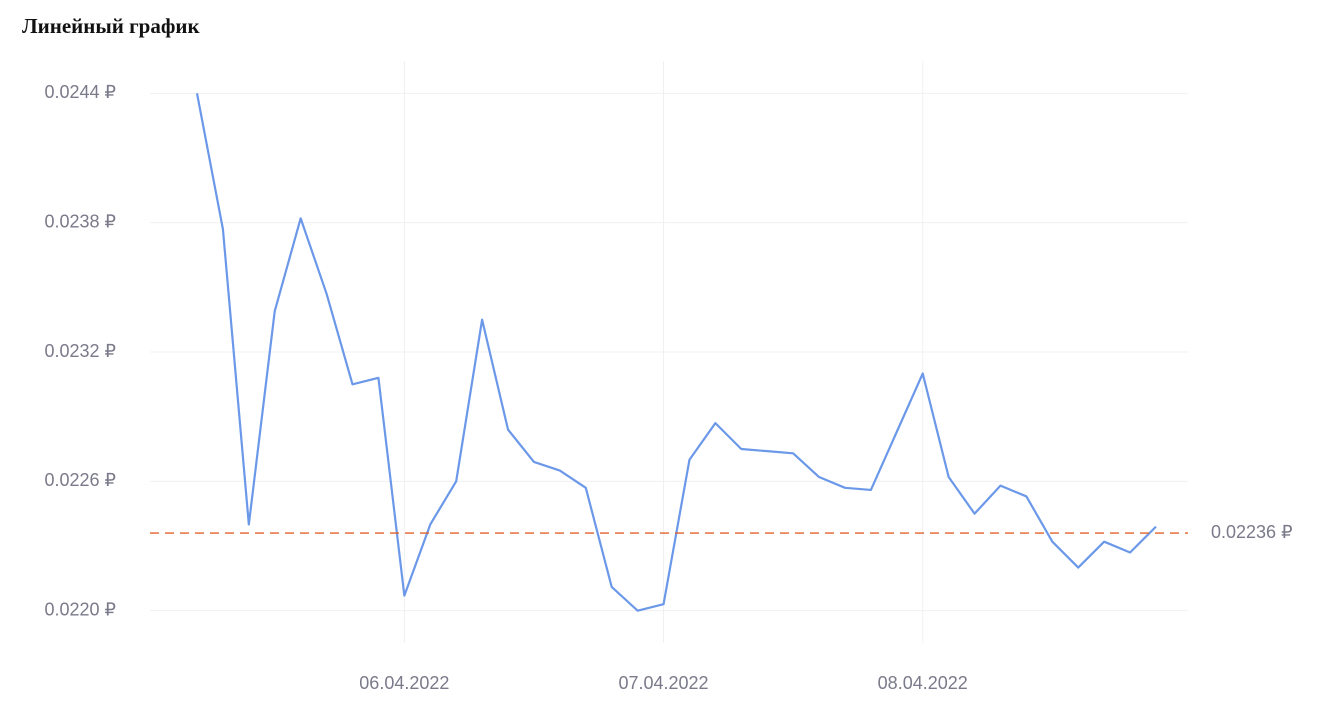 Image resolution: width=1343 pixels, height=724 pixels. Describe the element at coordinates (111, 26) in the screenshot. I see `chart-title: Линейный график` at that location.